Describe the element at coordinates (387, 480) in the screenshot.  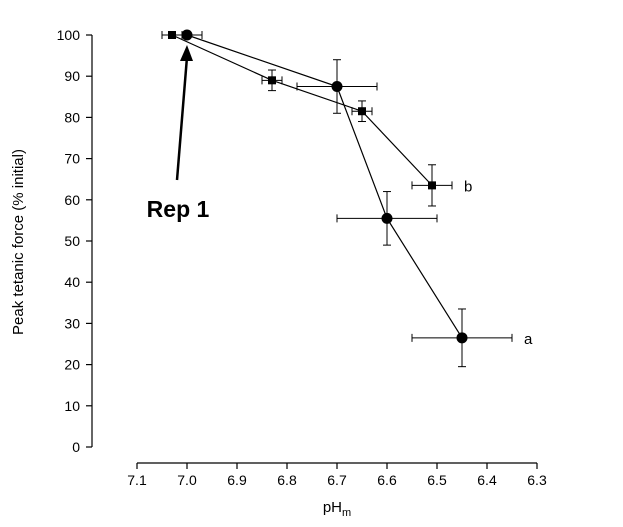
I see `x-tick-label: 6.6` at that location.